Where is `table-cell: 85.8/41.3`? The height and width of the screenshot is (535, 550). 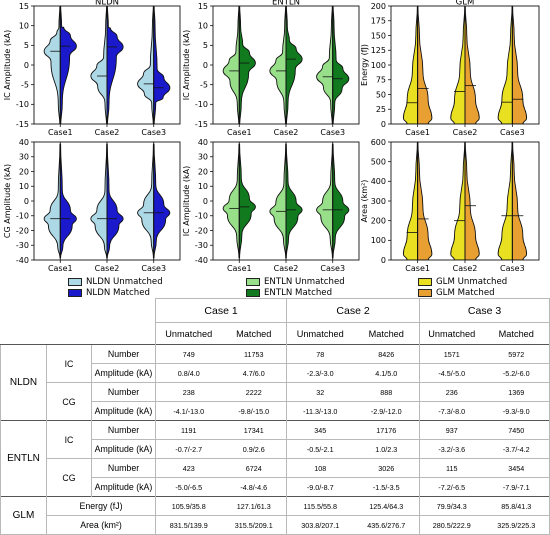
table-cell: 85.8/41.3 is located at coordinates (516, 506).